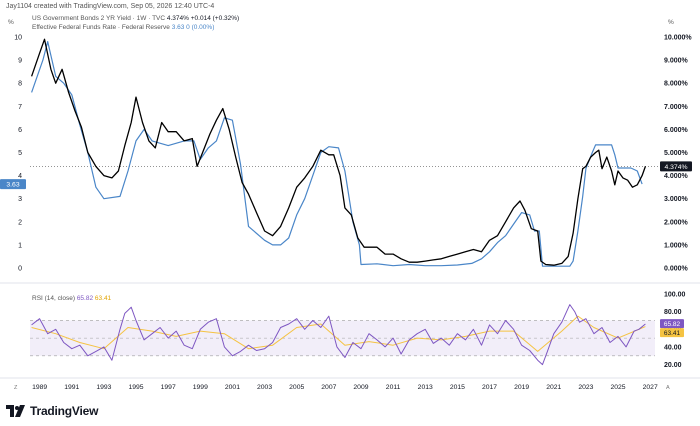 The width and height of the screenshot is (700, 426). Describe the element at coordinates (20, 176) in the screenshot. I see `y-left-tick-label: 4` at that location.